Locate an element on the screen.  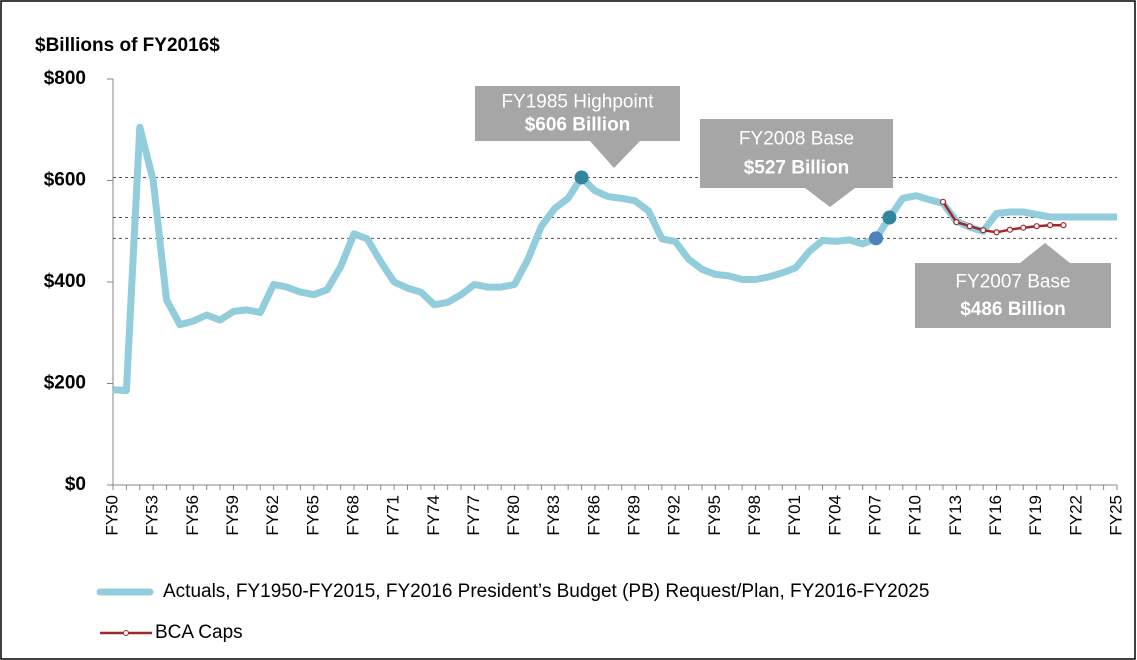
x-tick-label: FY65 is located at coordinates (312, 515).